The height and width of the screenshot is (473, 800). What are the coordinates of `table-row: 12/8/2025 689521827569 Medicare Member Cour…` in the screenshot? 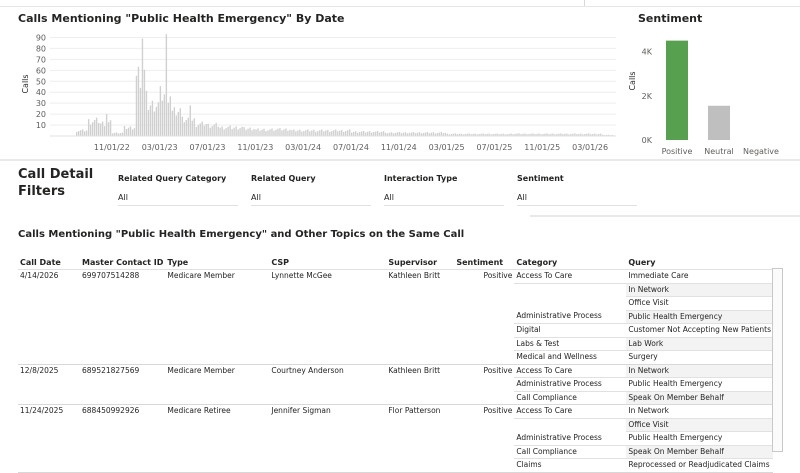 It's located at (396, 371).